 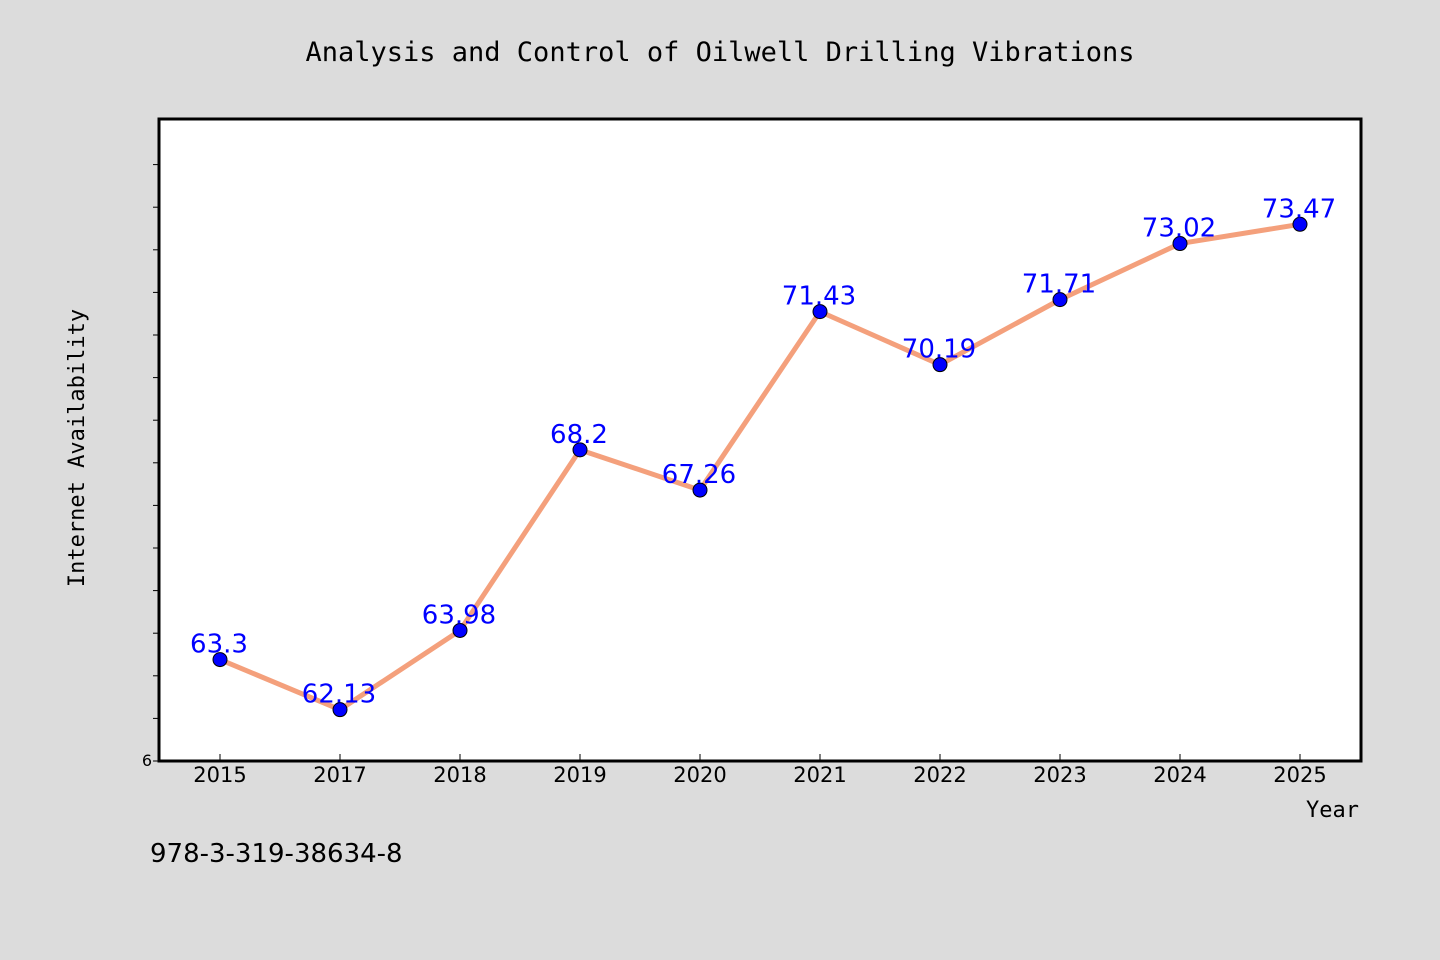 I want to click on x-tick-label: 2021, so click(x=819, y=775).